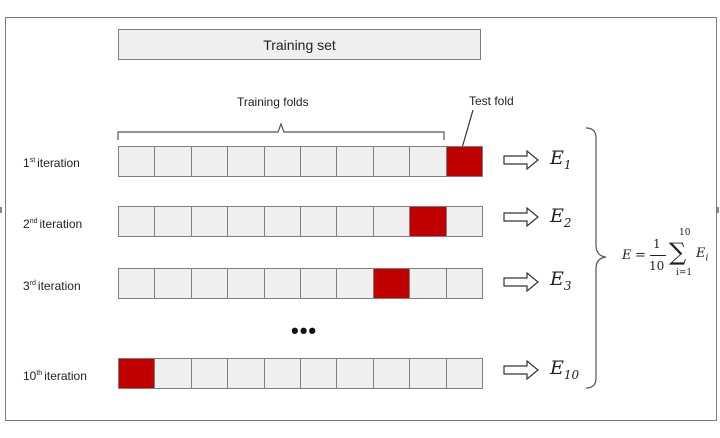  What do you see at coordinates (640, 255) in the screenshot?
I see `formula-equals: =` at bounding box center [640, 255].